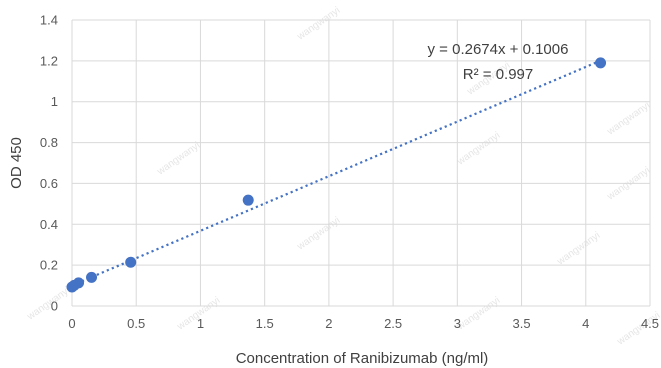 This screenshot has height=368, width=661. I want to click on x-axis-title: Concentration of Ranibizumab (ng/ml), so click(362, 358).